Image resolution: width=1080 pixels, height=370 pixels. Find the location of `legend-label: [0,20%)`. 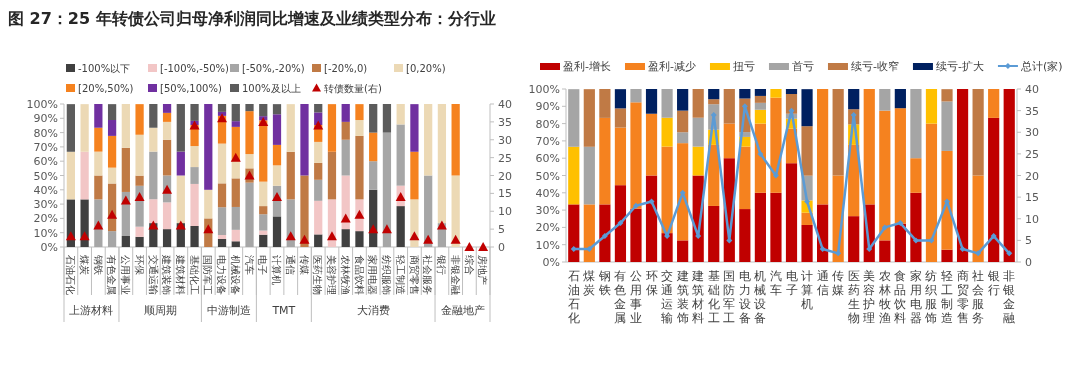

legend-label: [0,20%) is located at coordinates (426, 68).